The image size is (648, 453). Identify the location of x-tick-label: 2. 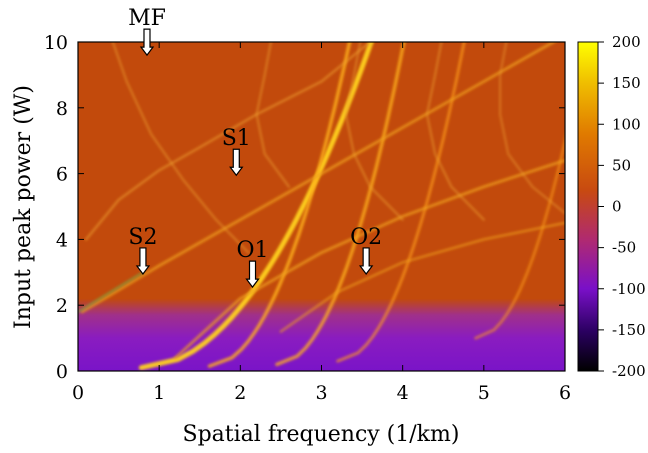
(240, 393).